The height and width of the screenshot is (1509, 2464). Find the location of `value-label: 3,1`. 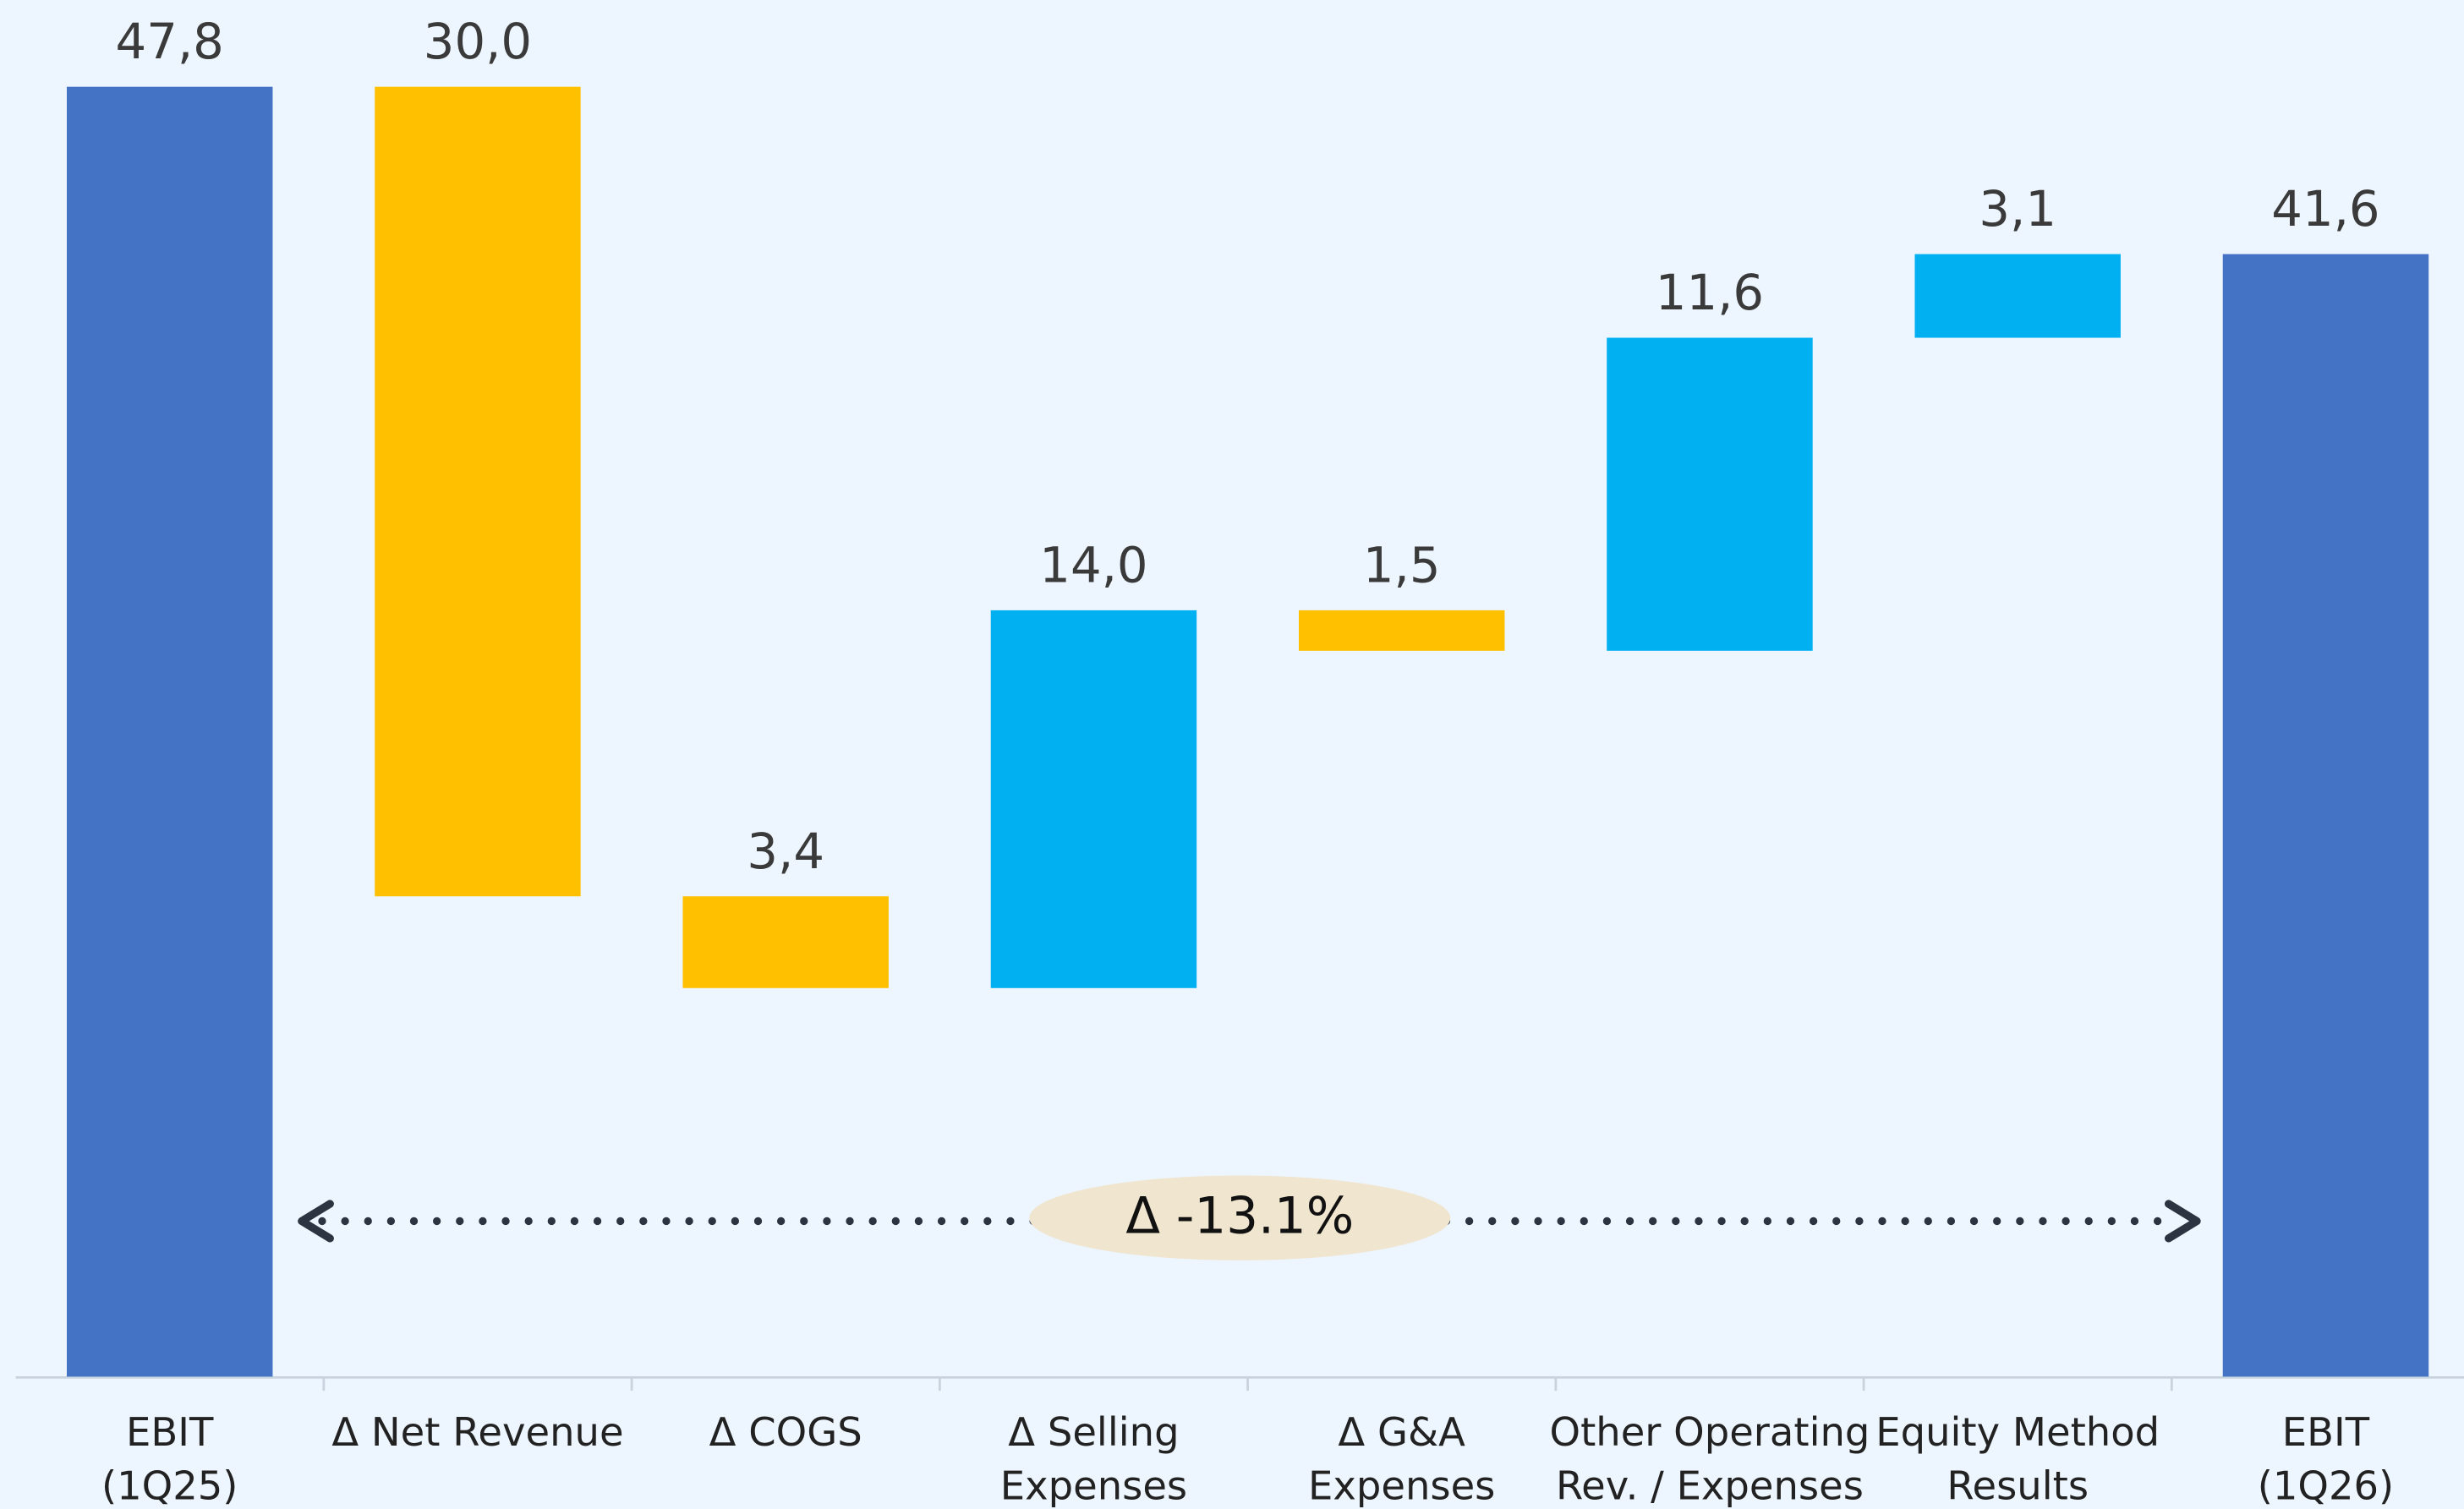

value-label: 3,1 is located at coordinates (2017, 209).